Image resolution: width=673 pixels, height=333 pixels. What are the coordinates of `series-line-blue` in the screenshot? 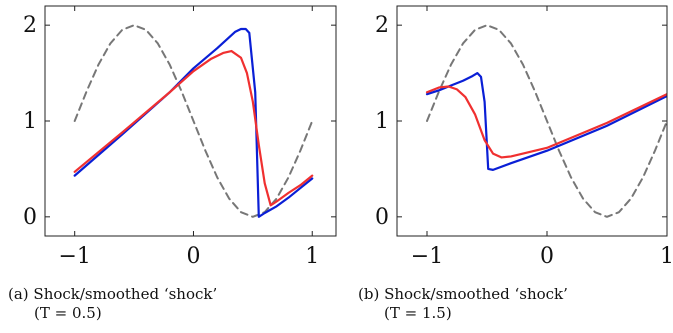 It's located at (546, 121).